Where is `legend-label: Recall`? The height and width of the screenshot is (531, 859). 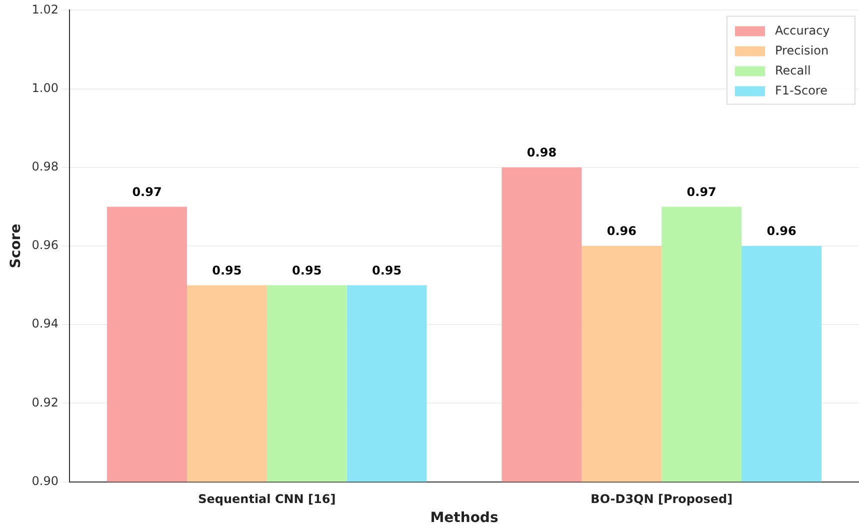 legend-label: Recall is located at coordinates (793, 70).